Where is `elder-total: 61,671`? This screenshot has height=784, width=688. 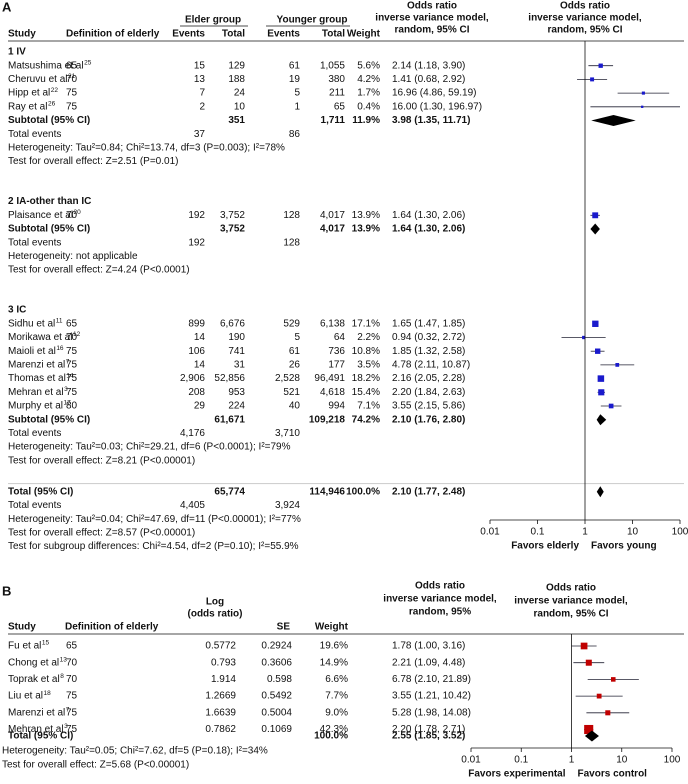 elder-total: 61,671 is located at coordinates (229, 419).